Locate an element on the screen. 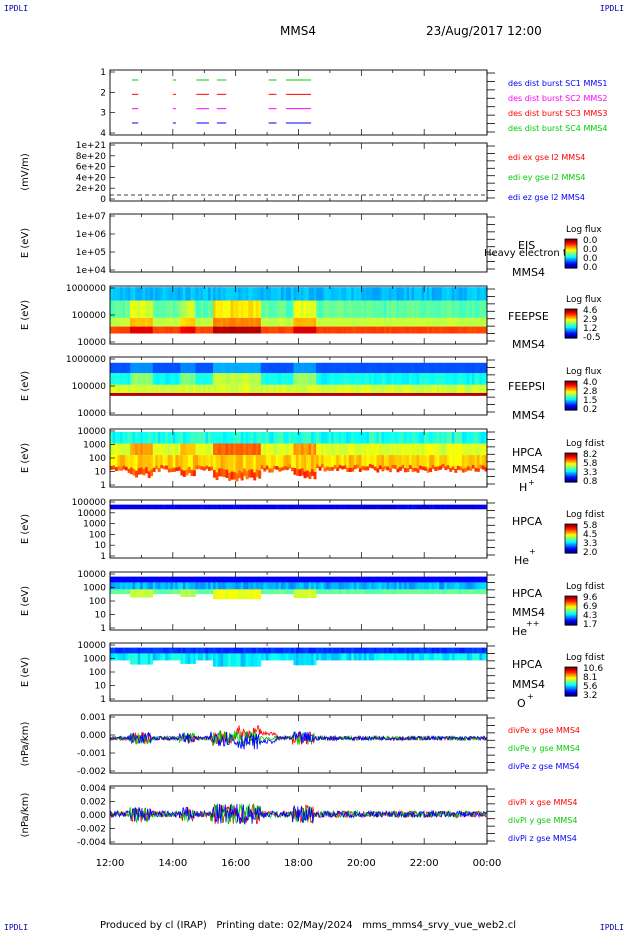  colorbar-tick-label: 6.9 is located at coordinates (590, 607).